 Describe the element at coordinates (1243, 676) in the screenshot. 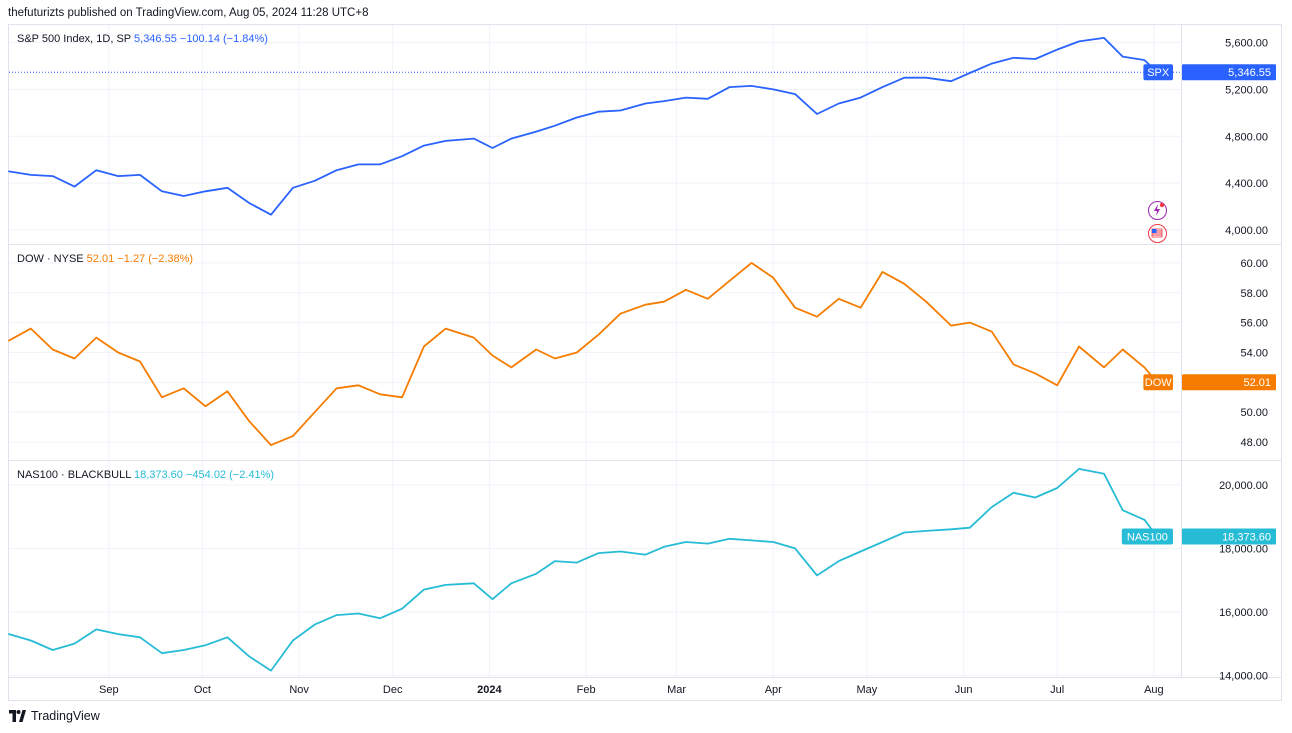

I see `nas-price-tick-label: 14,000.00` at that location.